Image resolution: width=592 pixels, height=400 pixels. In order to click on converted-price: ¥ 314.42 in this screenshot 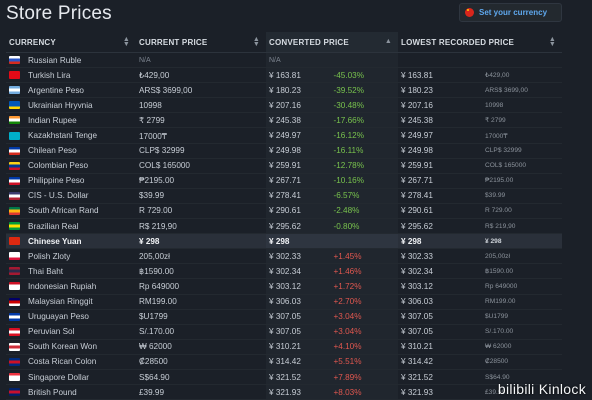, I will do `click(285, 362)`.